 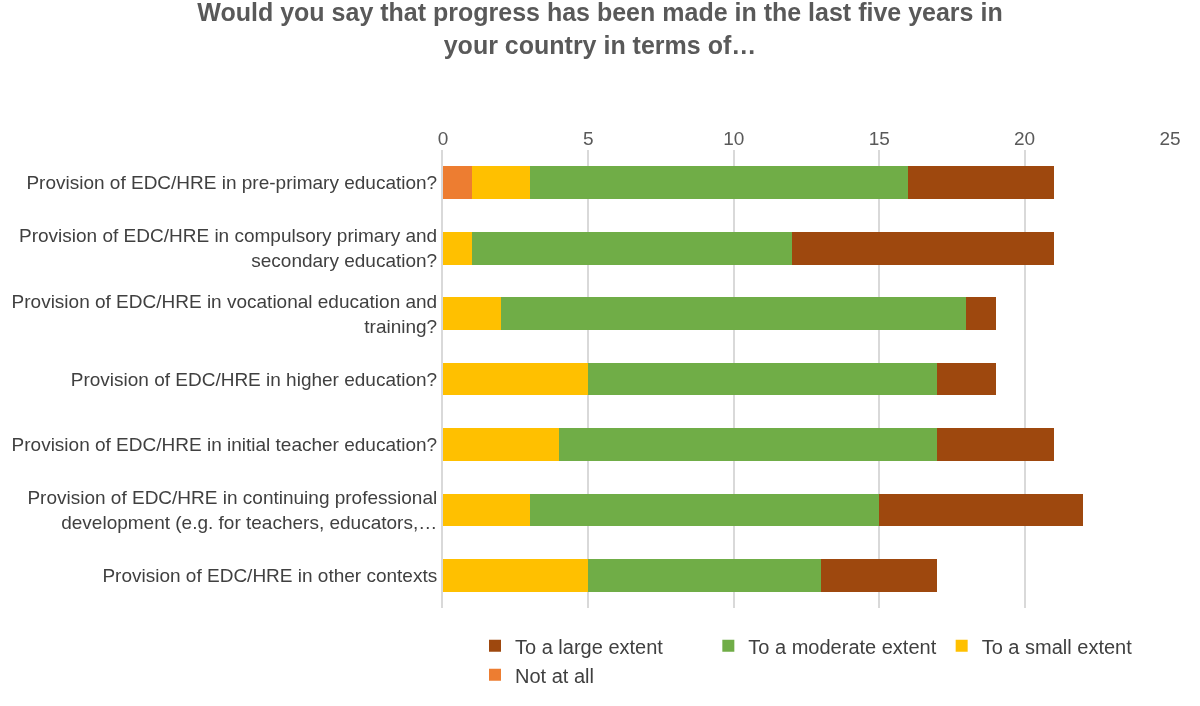 I want to click on x-tick-label: 15, so click(x=879, y=139).